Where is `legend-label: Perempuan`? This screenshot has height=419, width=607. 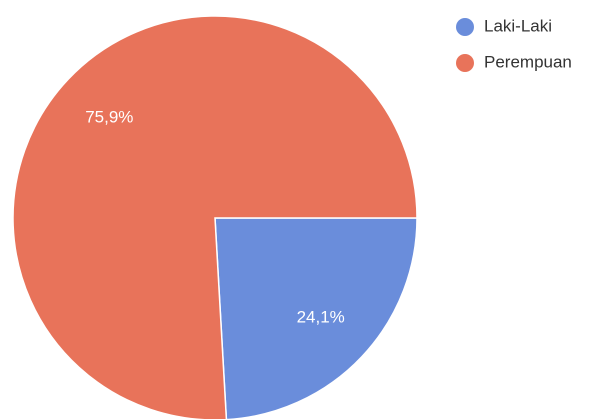 legend-label: Perempuan is located at coordinates (528, 61).